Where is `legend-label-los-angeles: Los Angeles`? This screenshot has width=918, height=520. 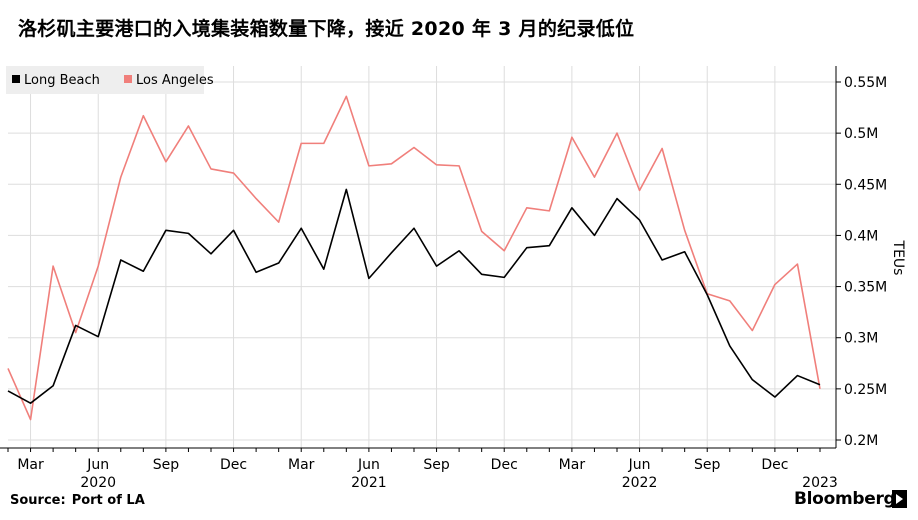 legend-label-los-angeles: Los Angeles is located at coordinates (175, 80).